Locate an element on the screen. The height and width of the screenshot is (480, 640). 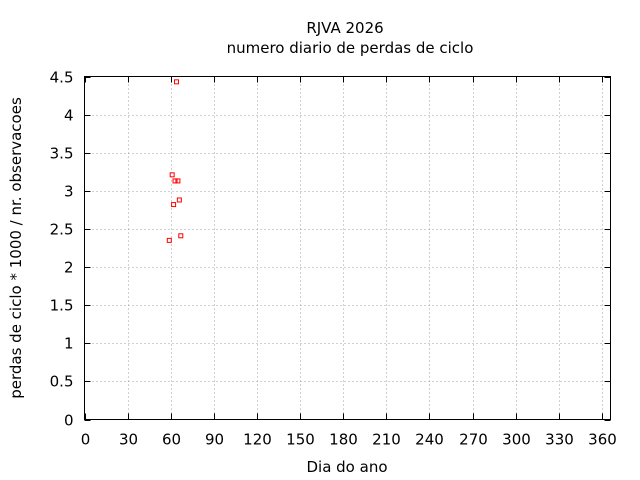
x-tick-label: 270 is located at coordinates (473, 440).